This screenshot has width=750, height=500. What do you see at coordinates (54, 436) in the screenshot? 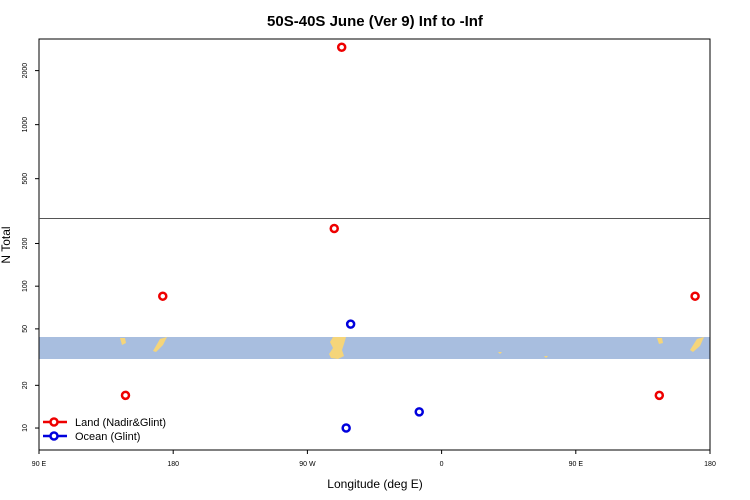
I see `legend-ocean-marker` at bounding box center [54, 436].